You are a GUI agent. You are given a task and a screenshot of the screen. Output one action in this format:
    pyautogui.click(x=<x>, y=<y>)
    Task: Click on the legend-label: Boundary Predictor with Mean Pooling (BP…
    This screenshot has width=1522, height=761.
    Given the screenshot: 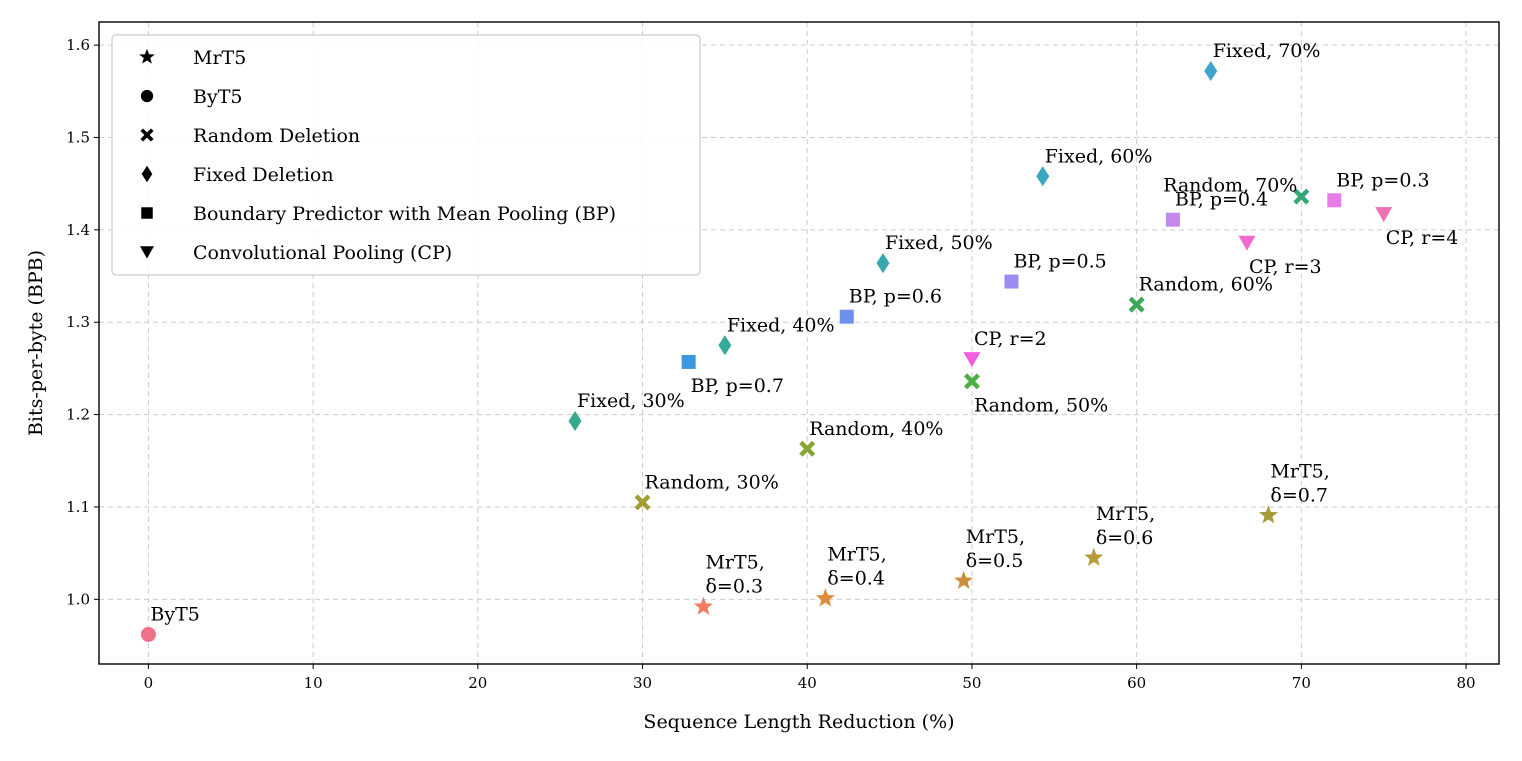 What is the action you would take?
    pyautogui.click(x=404, y=214)
    